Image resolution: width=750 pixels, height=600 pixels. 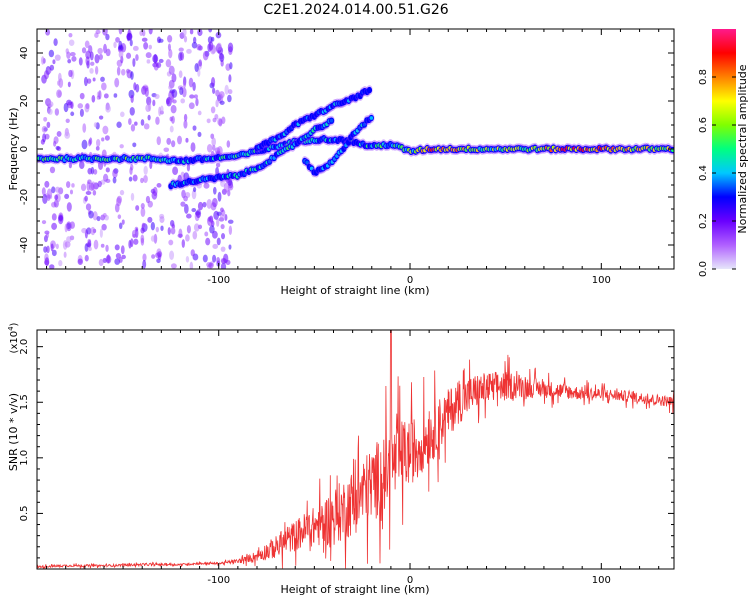 I want to click on colorbar-tick-label: 0.8, so click(x=703, y=77).